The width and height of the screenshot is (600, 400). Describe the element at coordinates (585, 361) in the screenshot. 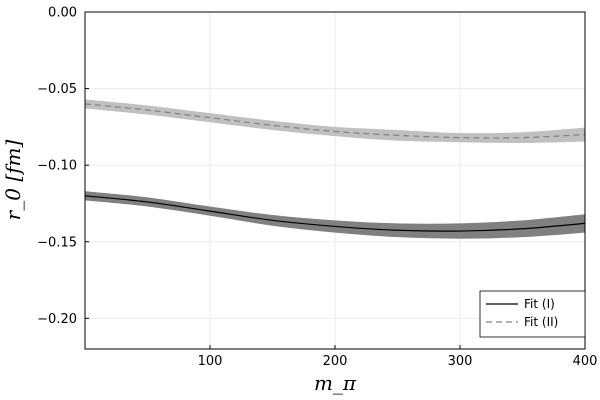

I see `x-tick-label: 400` at that location.